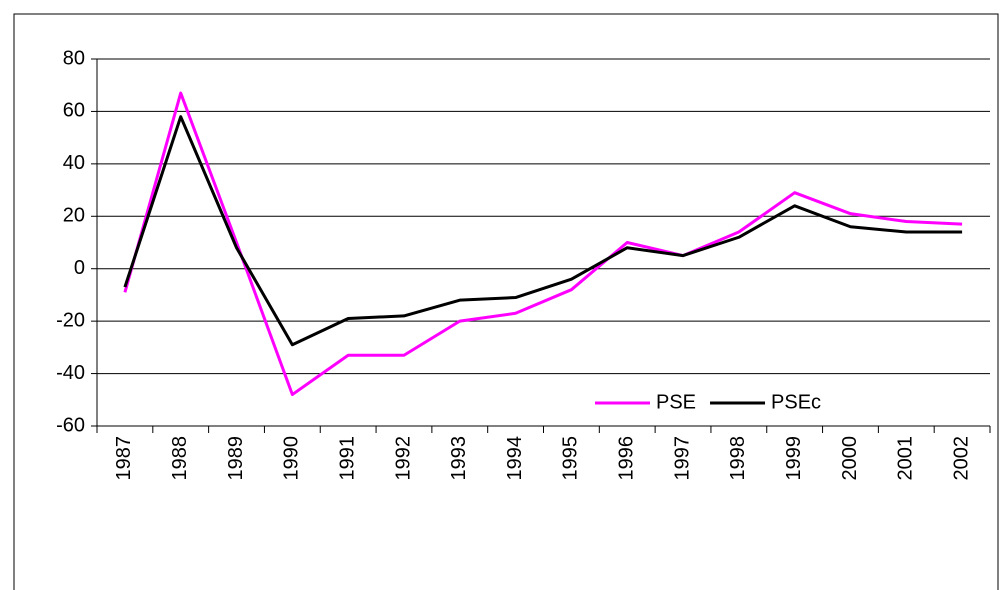  Describe the element at coordinates (74, 58) in the screenshot. I see `y-tick-label: 80` at that location.